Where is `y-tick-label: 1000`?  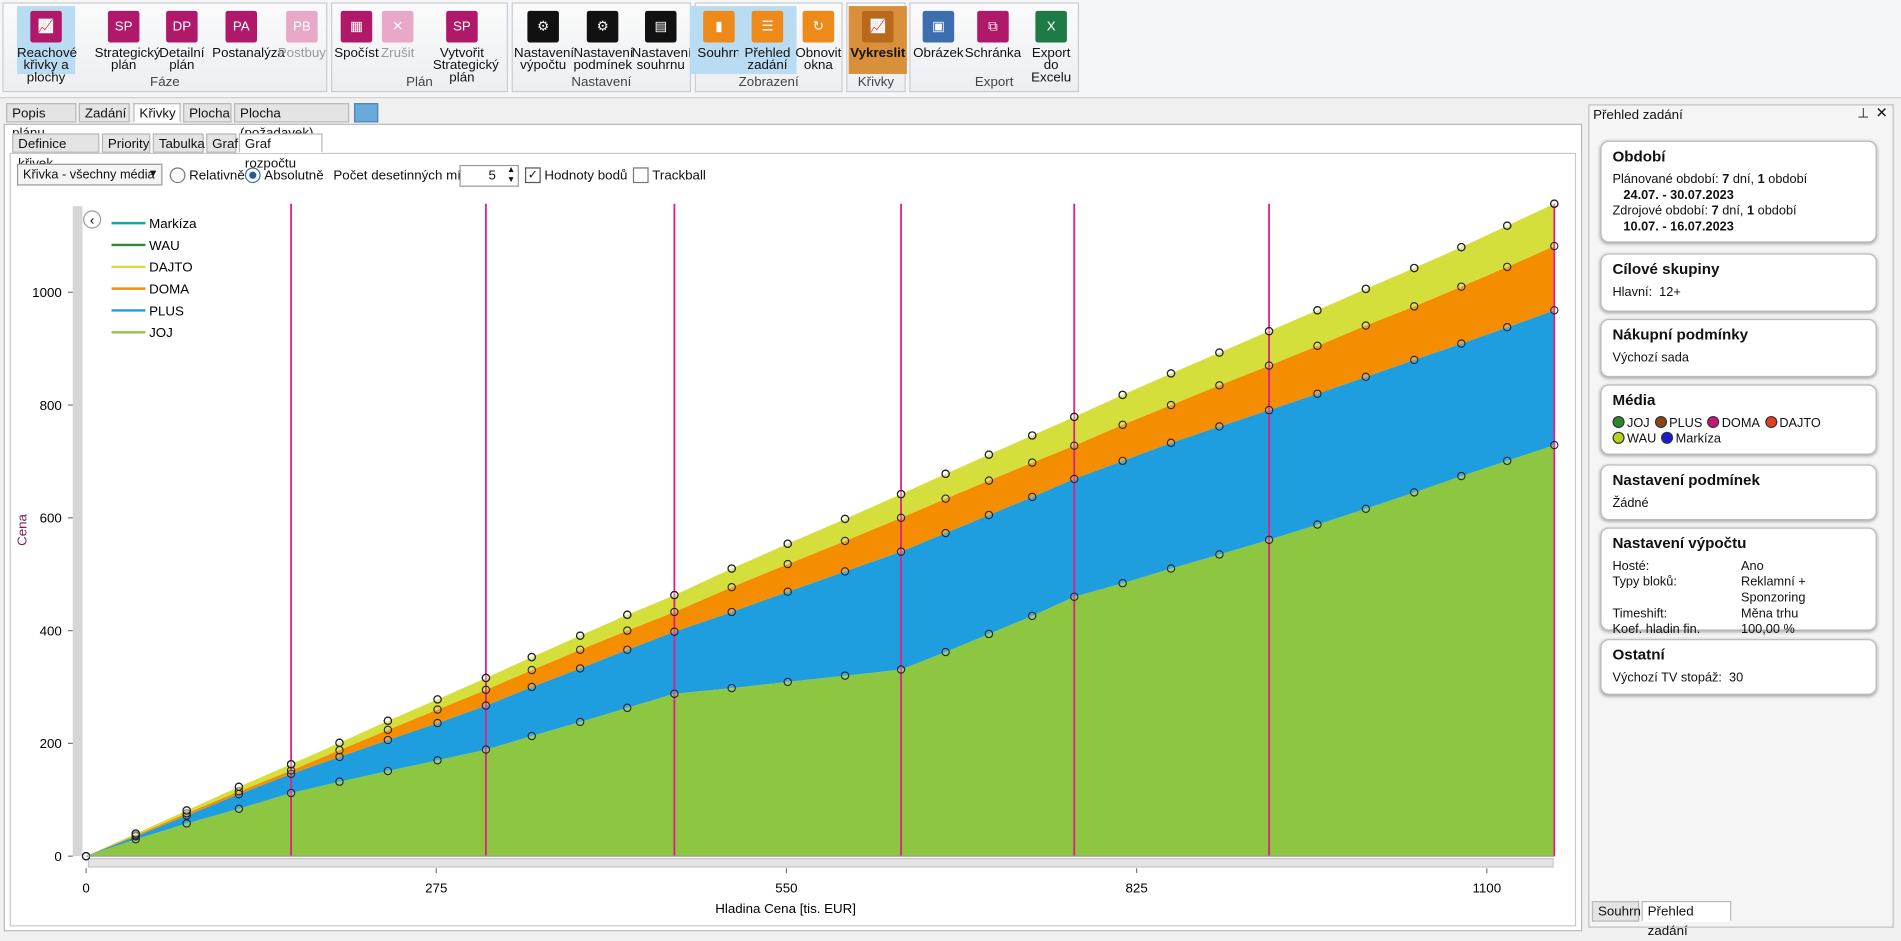
y-tick-label: 1000 is located at coordinates (47, 292).